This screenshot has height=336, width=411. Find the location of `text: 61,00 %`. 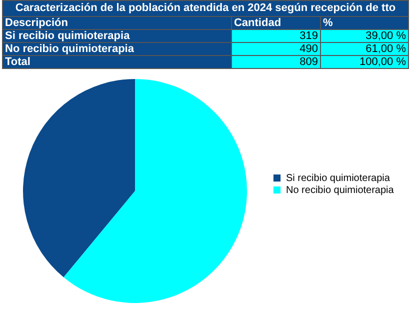

text: 61,00 % is located at coordinates (364, 49).